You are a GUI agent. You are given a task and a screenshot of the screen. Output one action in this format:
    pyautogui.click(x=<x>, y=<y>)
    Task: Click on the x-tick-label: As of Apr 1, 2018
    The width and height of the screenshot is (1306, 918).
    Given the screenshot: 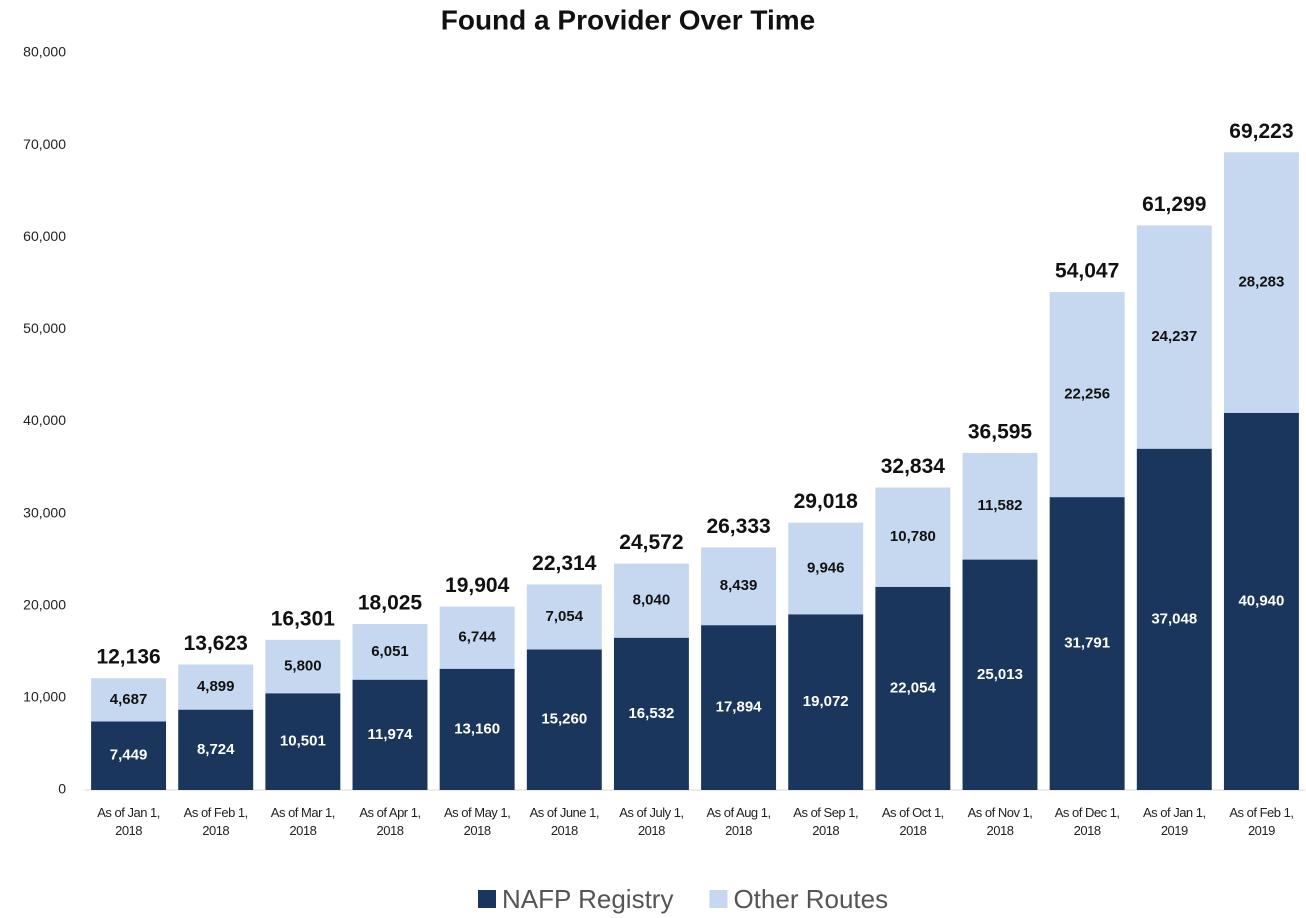 What is the action you would take?
    pyautogui.click(x=390, y=821)
    